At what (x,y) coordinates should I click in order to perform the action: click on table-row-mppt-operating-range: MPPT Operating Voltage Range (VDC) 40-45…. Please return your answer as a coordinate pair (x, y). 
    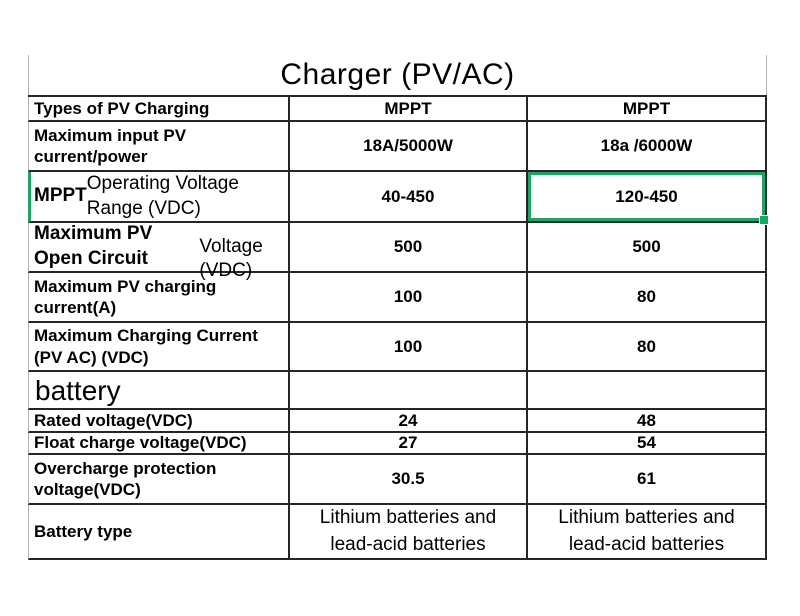
    Looking at the image, I should click on (398, 198).